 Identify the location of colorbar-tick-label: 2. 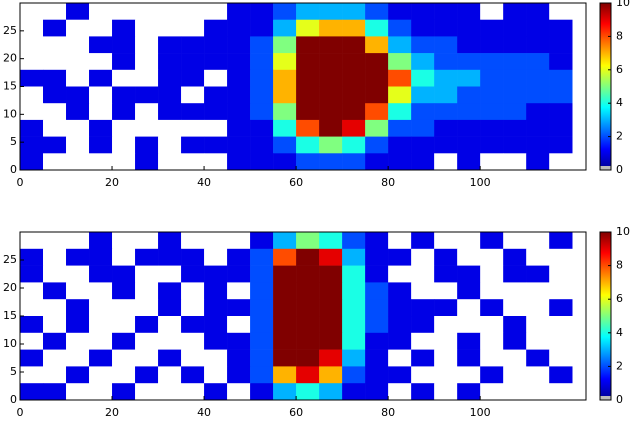
(619, 365).